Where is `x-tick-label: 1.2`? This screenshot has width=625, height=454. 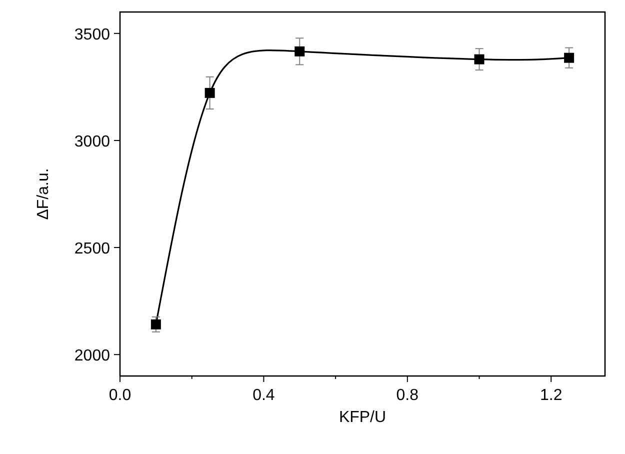
x-tick-label: 1.2 is located at coordinates (551, 395).